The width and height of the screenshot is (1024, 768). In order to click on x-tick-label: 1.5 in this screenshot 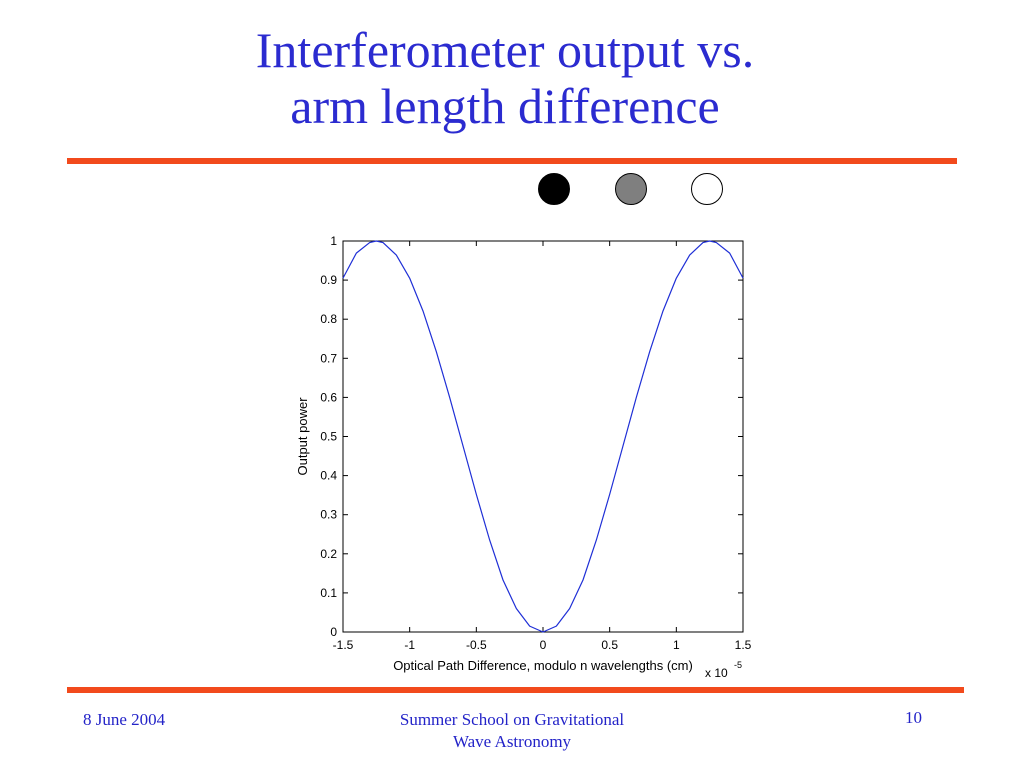, I will do `click(743, 645)`.